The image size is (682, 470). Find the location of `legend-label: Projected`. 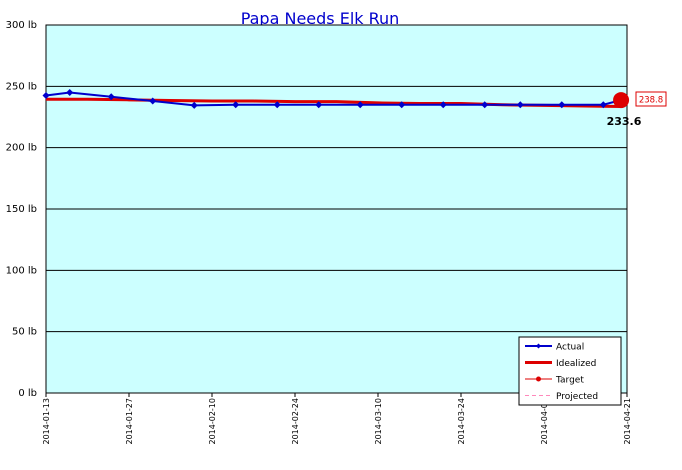

legend-label: Projected is located at coordinates (577, 397).